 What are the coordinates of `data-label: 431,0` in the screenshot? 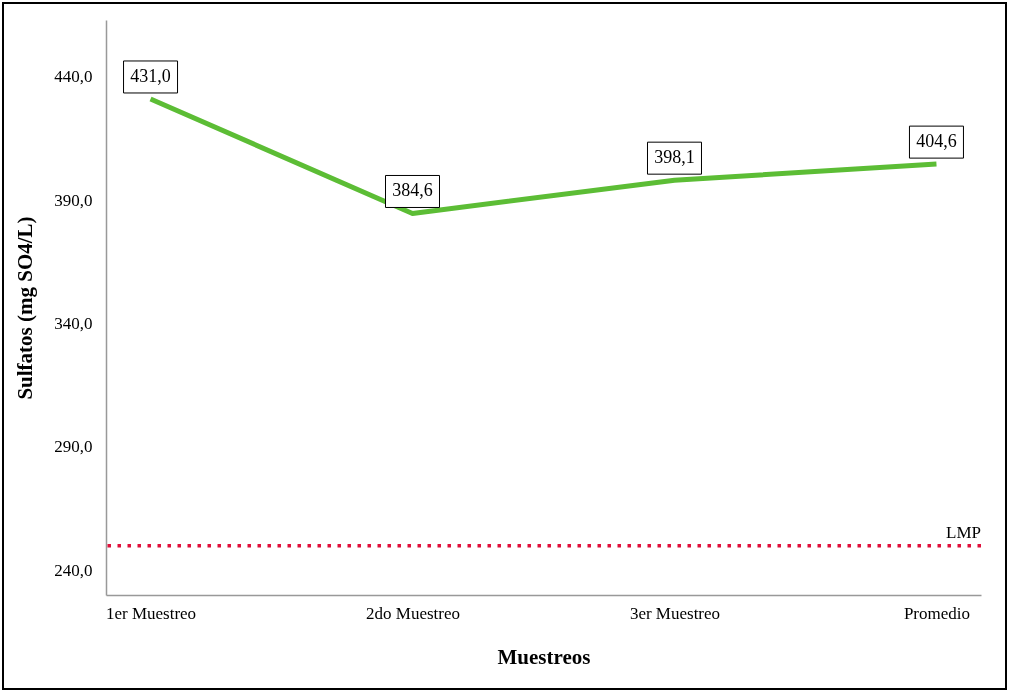 It's located at (150, 75).